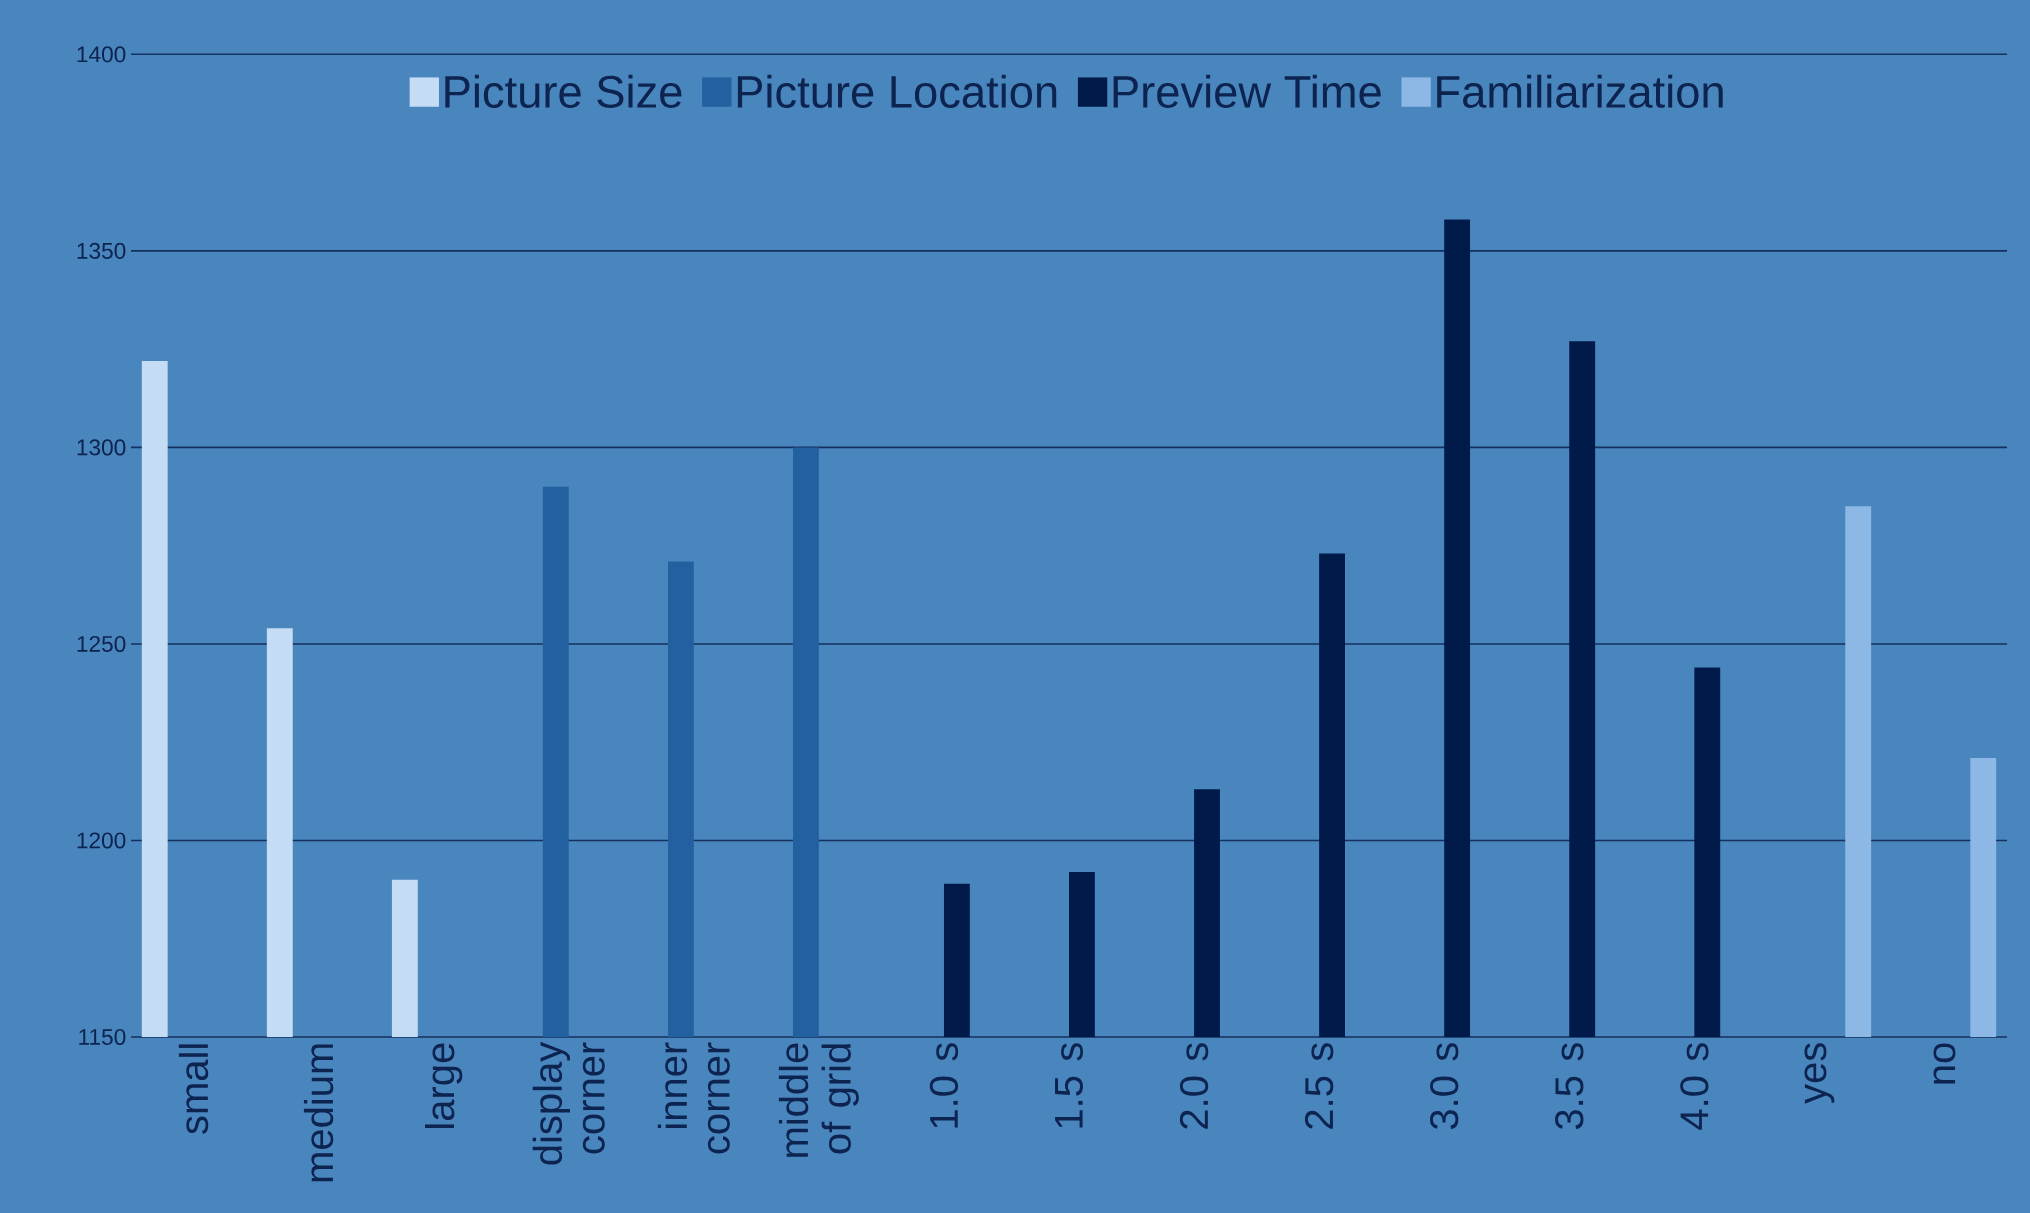 The height and width of the screenshot is (1213, 2030). What do you see at coordinates (1580, 91) in the screenshot?
I see `legend-label: Familiarization` at bounding box center [1580, 91].